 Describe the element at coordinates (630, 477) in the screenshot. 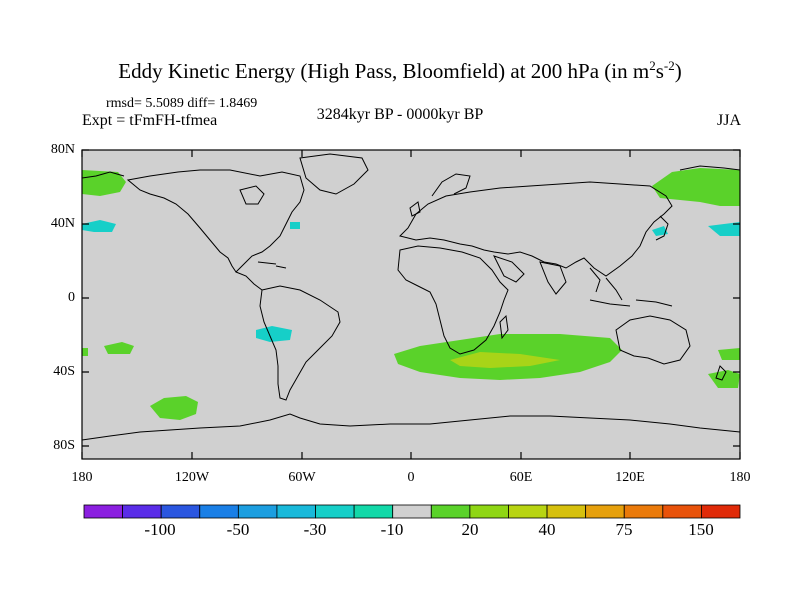

I see `lon-label-120e: 120E` at that location.